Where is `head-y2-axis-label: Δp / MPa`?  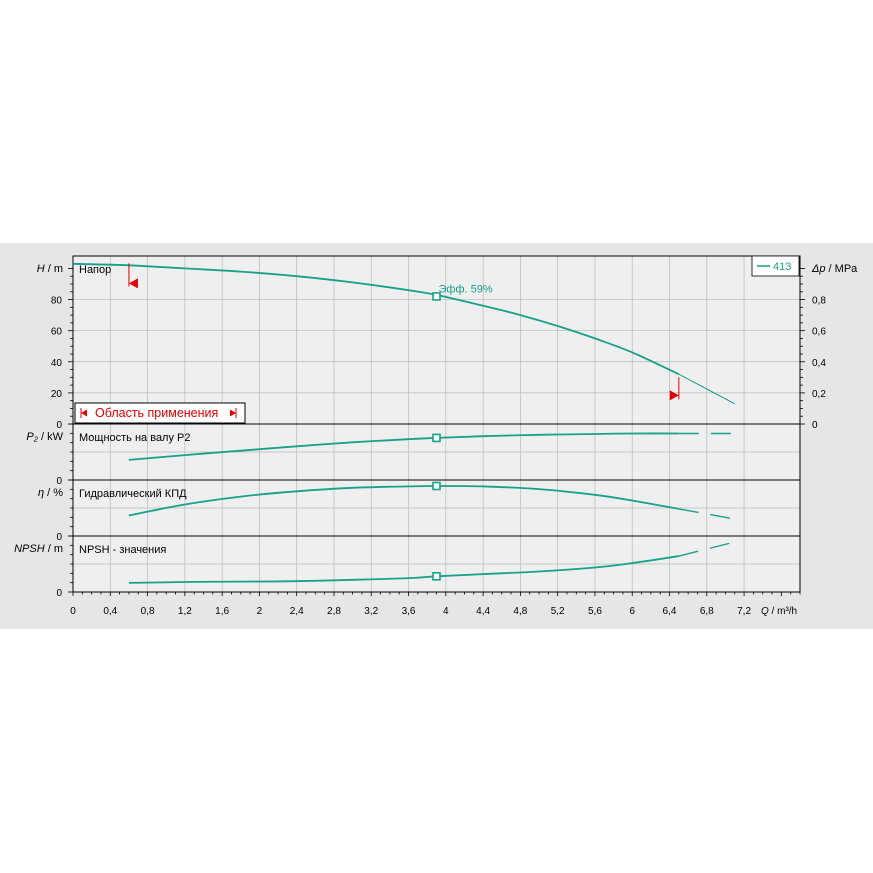 head-y2-axis-label: Δp / MPa is located at coordinates (834, 269).